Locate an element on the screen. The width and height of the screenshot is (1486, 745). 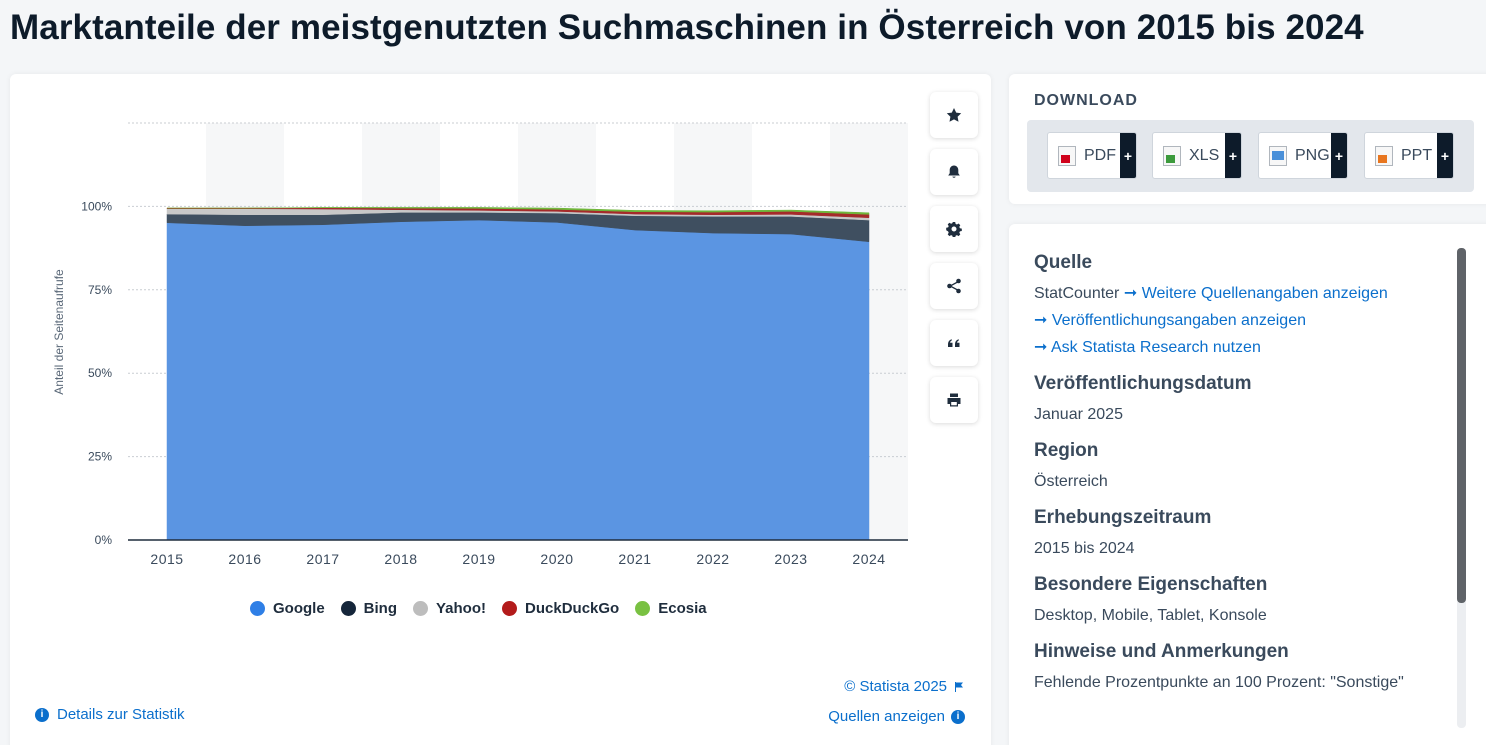
download-xls-button: XLS + is located at coordinates (1197, 155).